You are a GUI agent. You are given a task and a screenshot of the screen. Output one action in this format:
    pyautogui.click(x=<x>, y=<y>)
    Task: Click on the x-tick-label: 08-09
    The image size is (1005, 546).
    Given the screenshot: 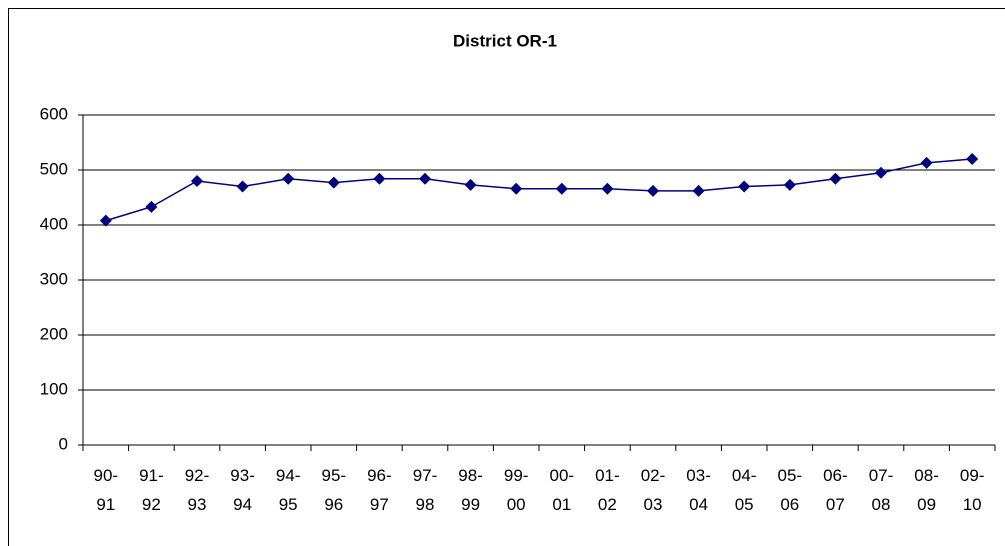 What is the action you would take?
    pyautogui.click(x=926, y=490)
    